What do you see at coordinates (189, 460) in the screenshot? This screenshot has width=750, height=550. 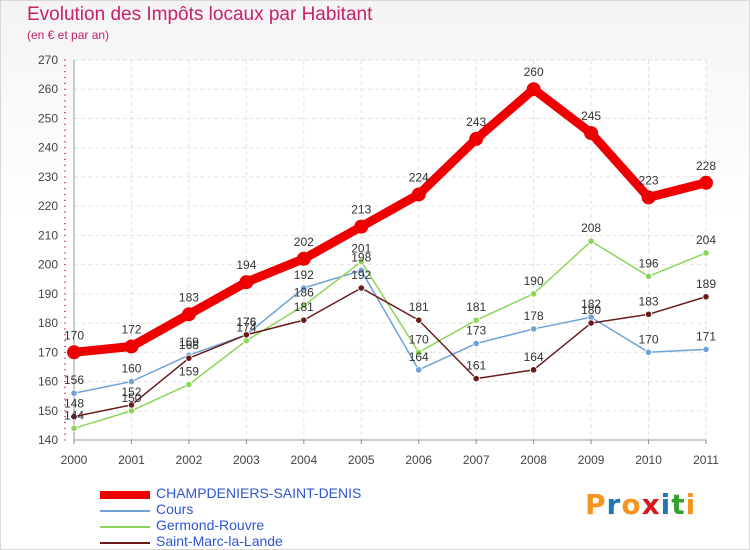 I see `x-tick-label: 2002` at bounding box center [189, 460].